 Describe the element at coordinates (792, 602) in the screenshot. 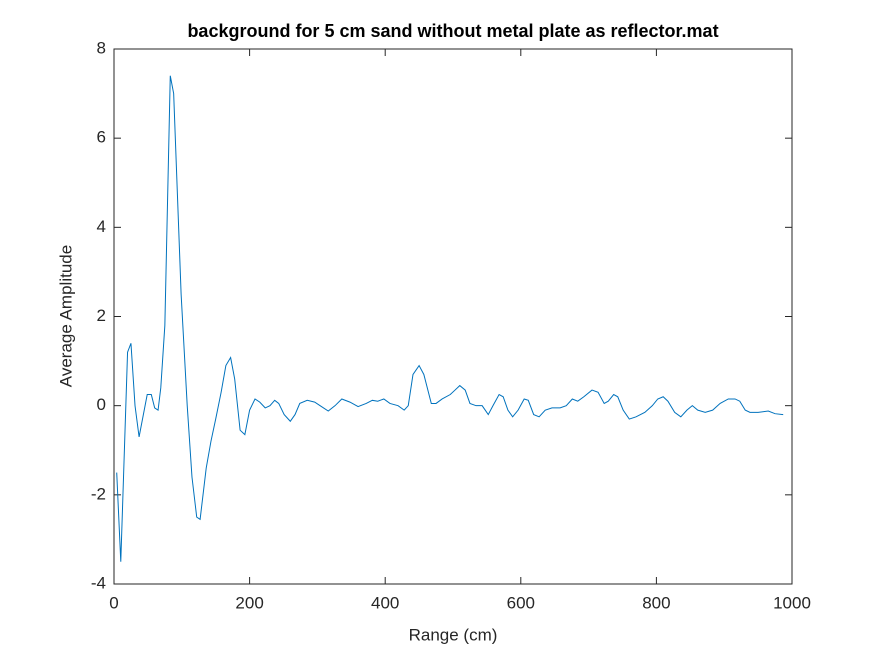

I see `x-tick-label: 1000` at that location.